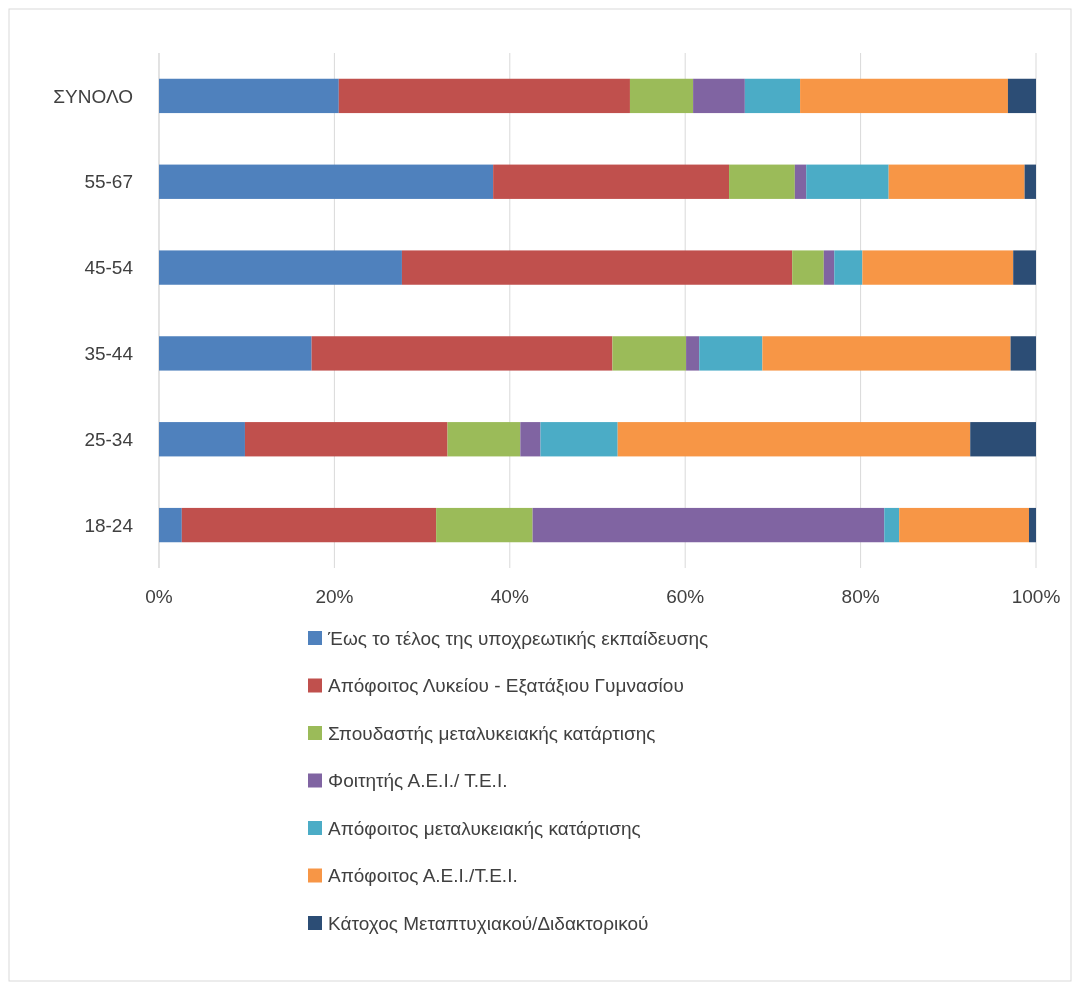 This screenshot has width=1080, height=990. What do you see at coordinates (1036, 596) in the screenshot?
I see `x-tick-label: 100%` at bounding box center [1036, 596].